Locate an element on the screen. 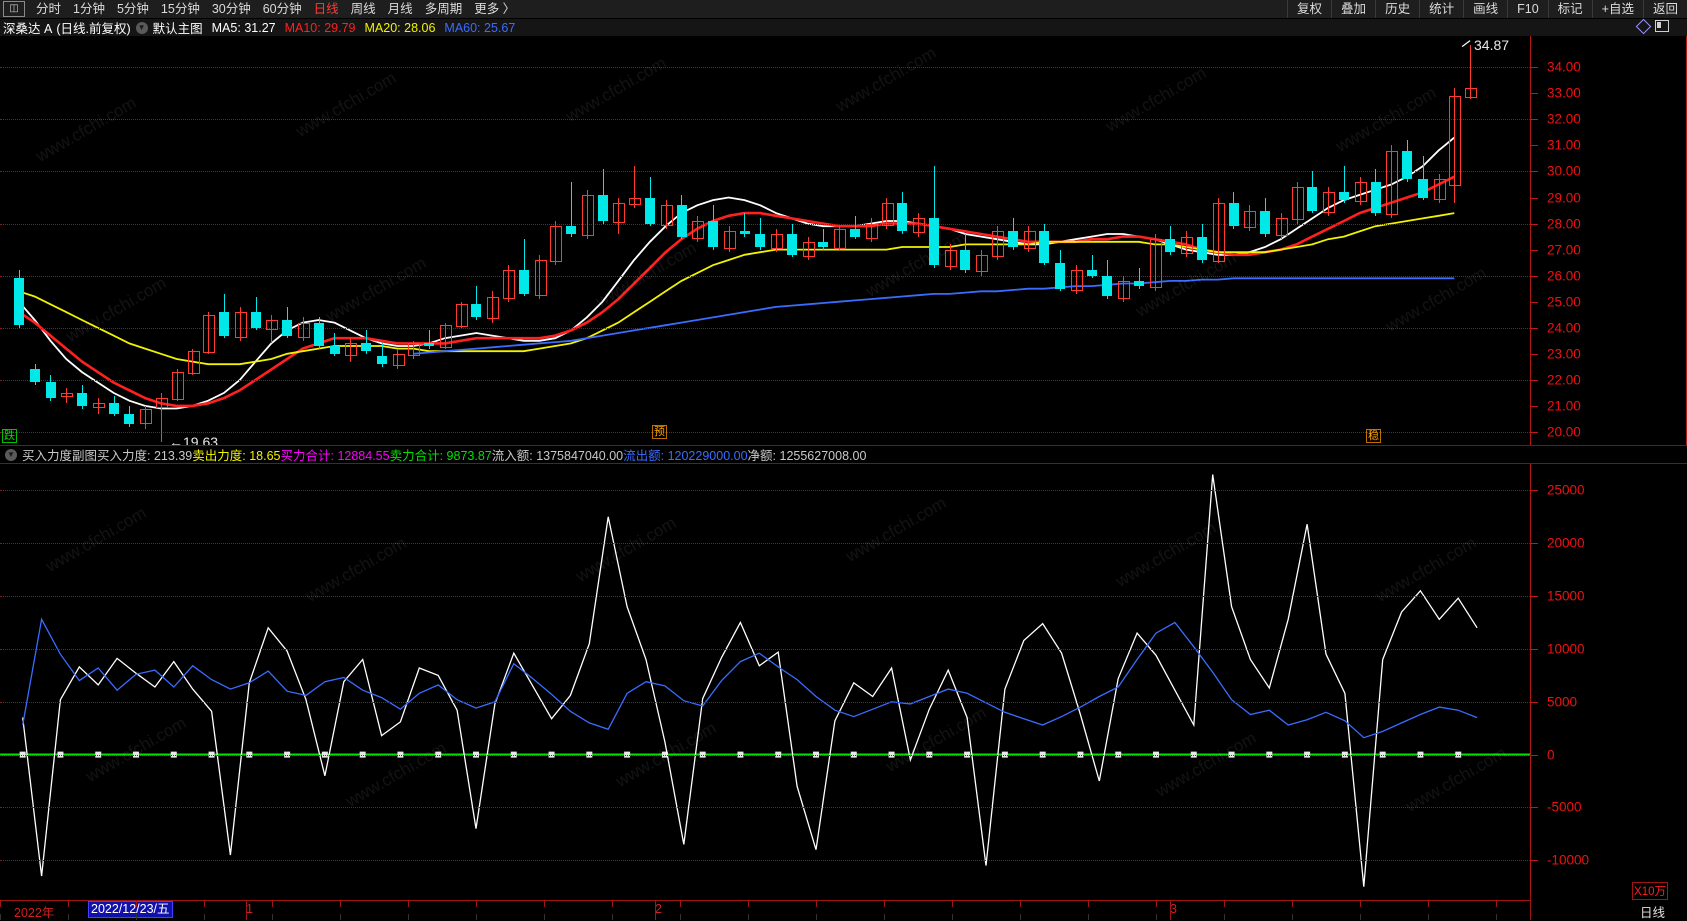  indicator-line-sell is located at coordinates (750, 678).